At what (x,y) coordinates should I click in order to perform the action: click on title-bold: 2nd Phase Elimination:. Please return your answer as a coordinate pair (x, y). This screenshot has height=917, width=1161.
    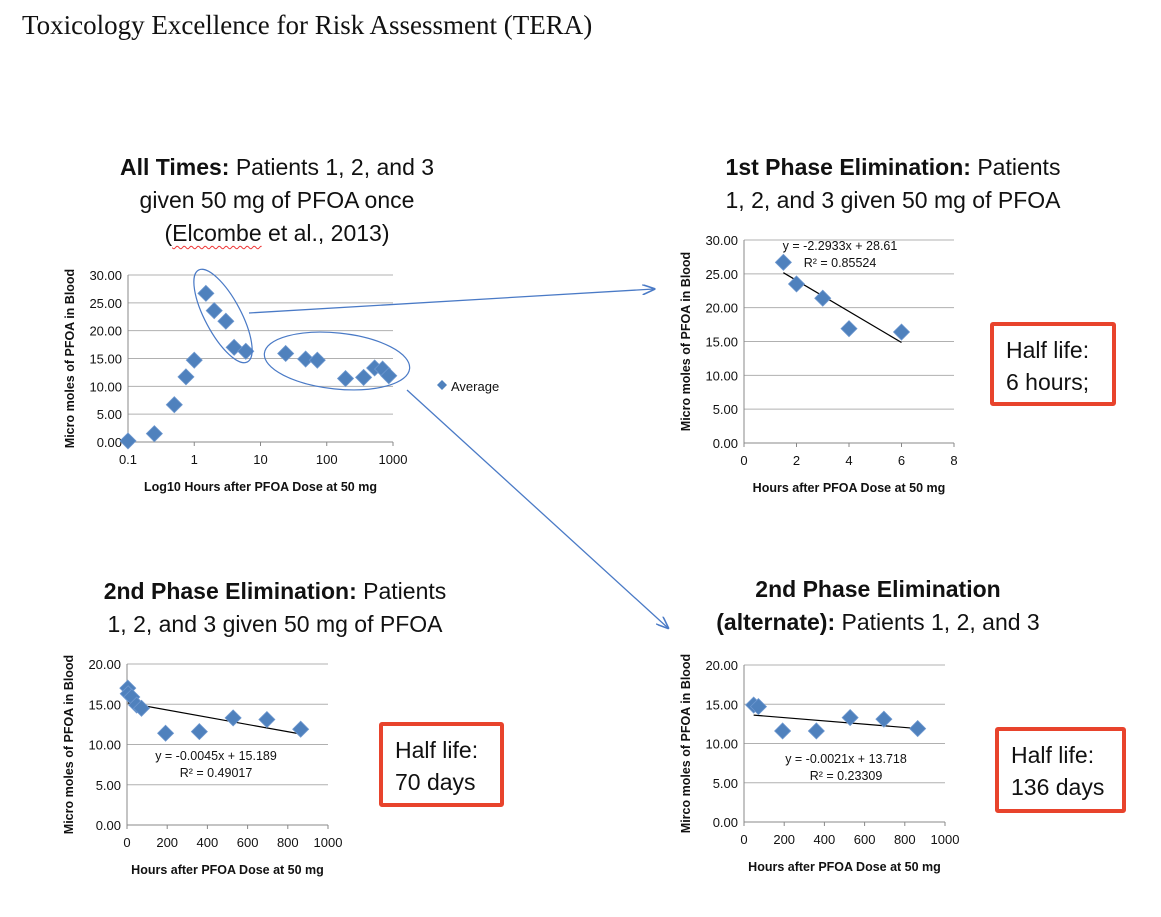
    Looking at the image, I should click on (230, 591).